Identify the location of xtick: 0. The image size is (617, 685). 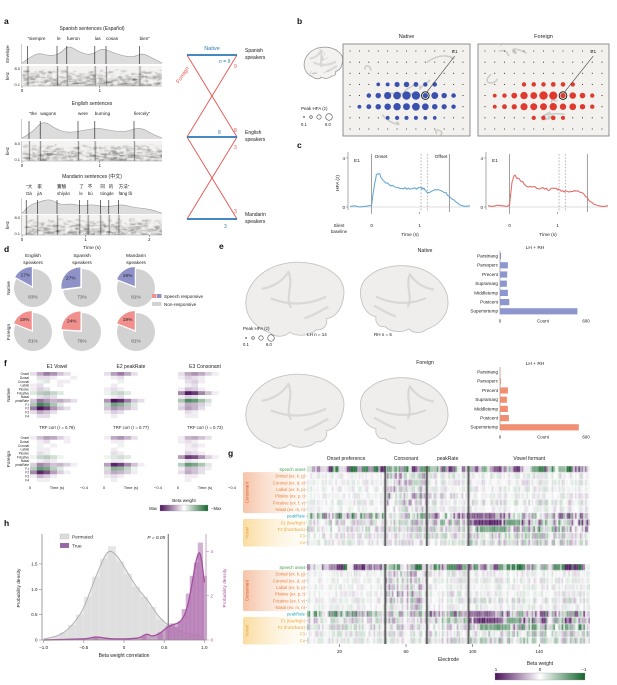
(22, 239).